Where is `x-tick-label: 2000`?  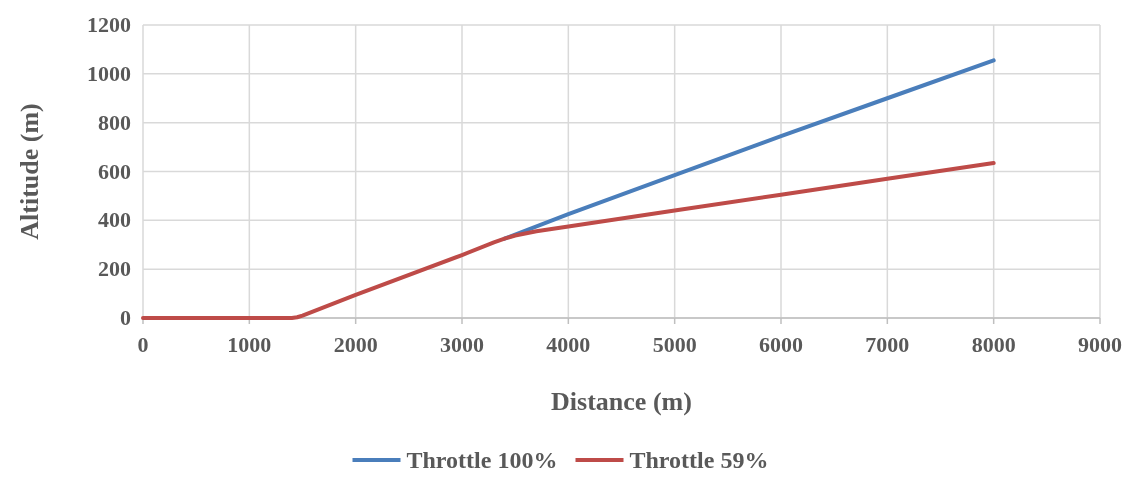 x-tick-label: 2000 is located at coordinates (355, 344).